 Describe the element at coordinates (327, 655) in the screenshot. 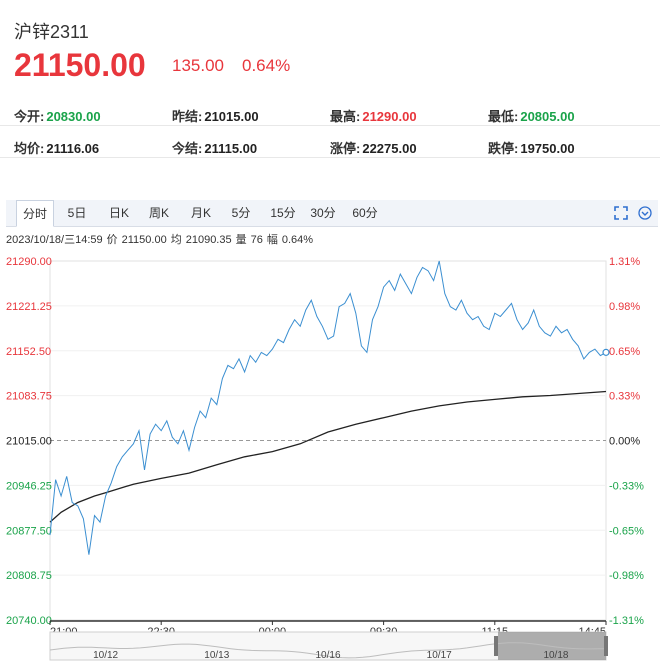

I see `navigator-date-label: 10/16` at that location.